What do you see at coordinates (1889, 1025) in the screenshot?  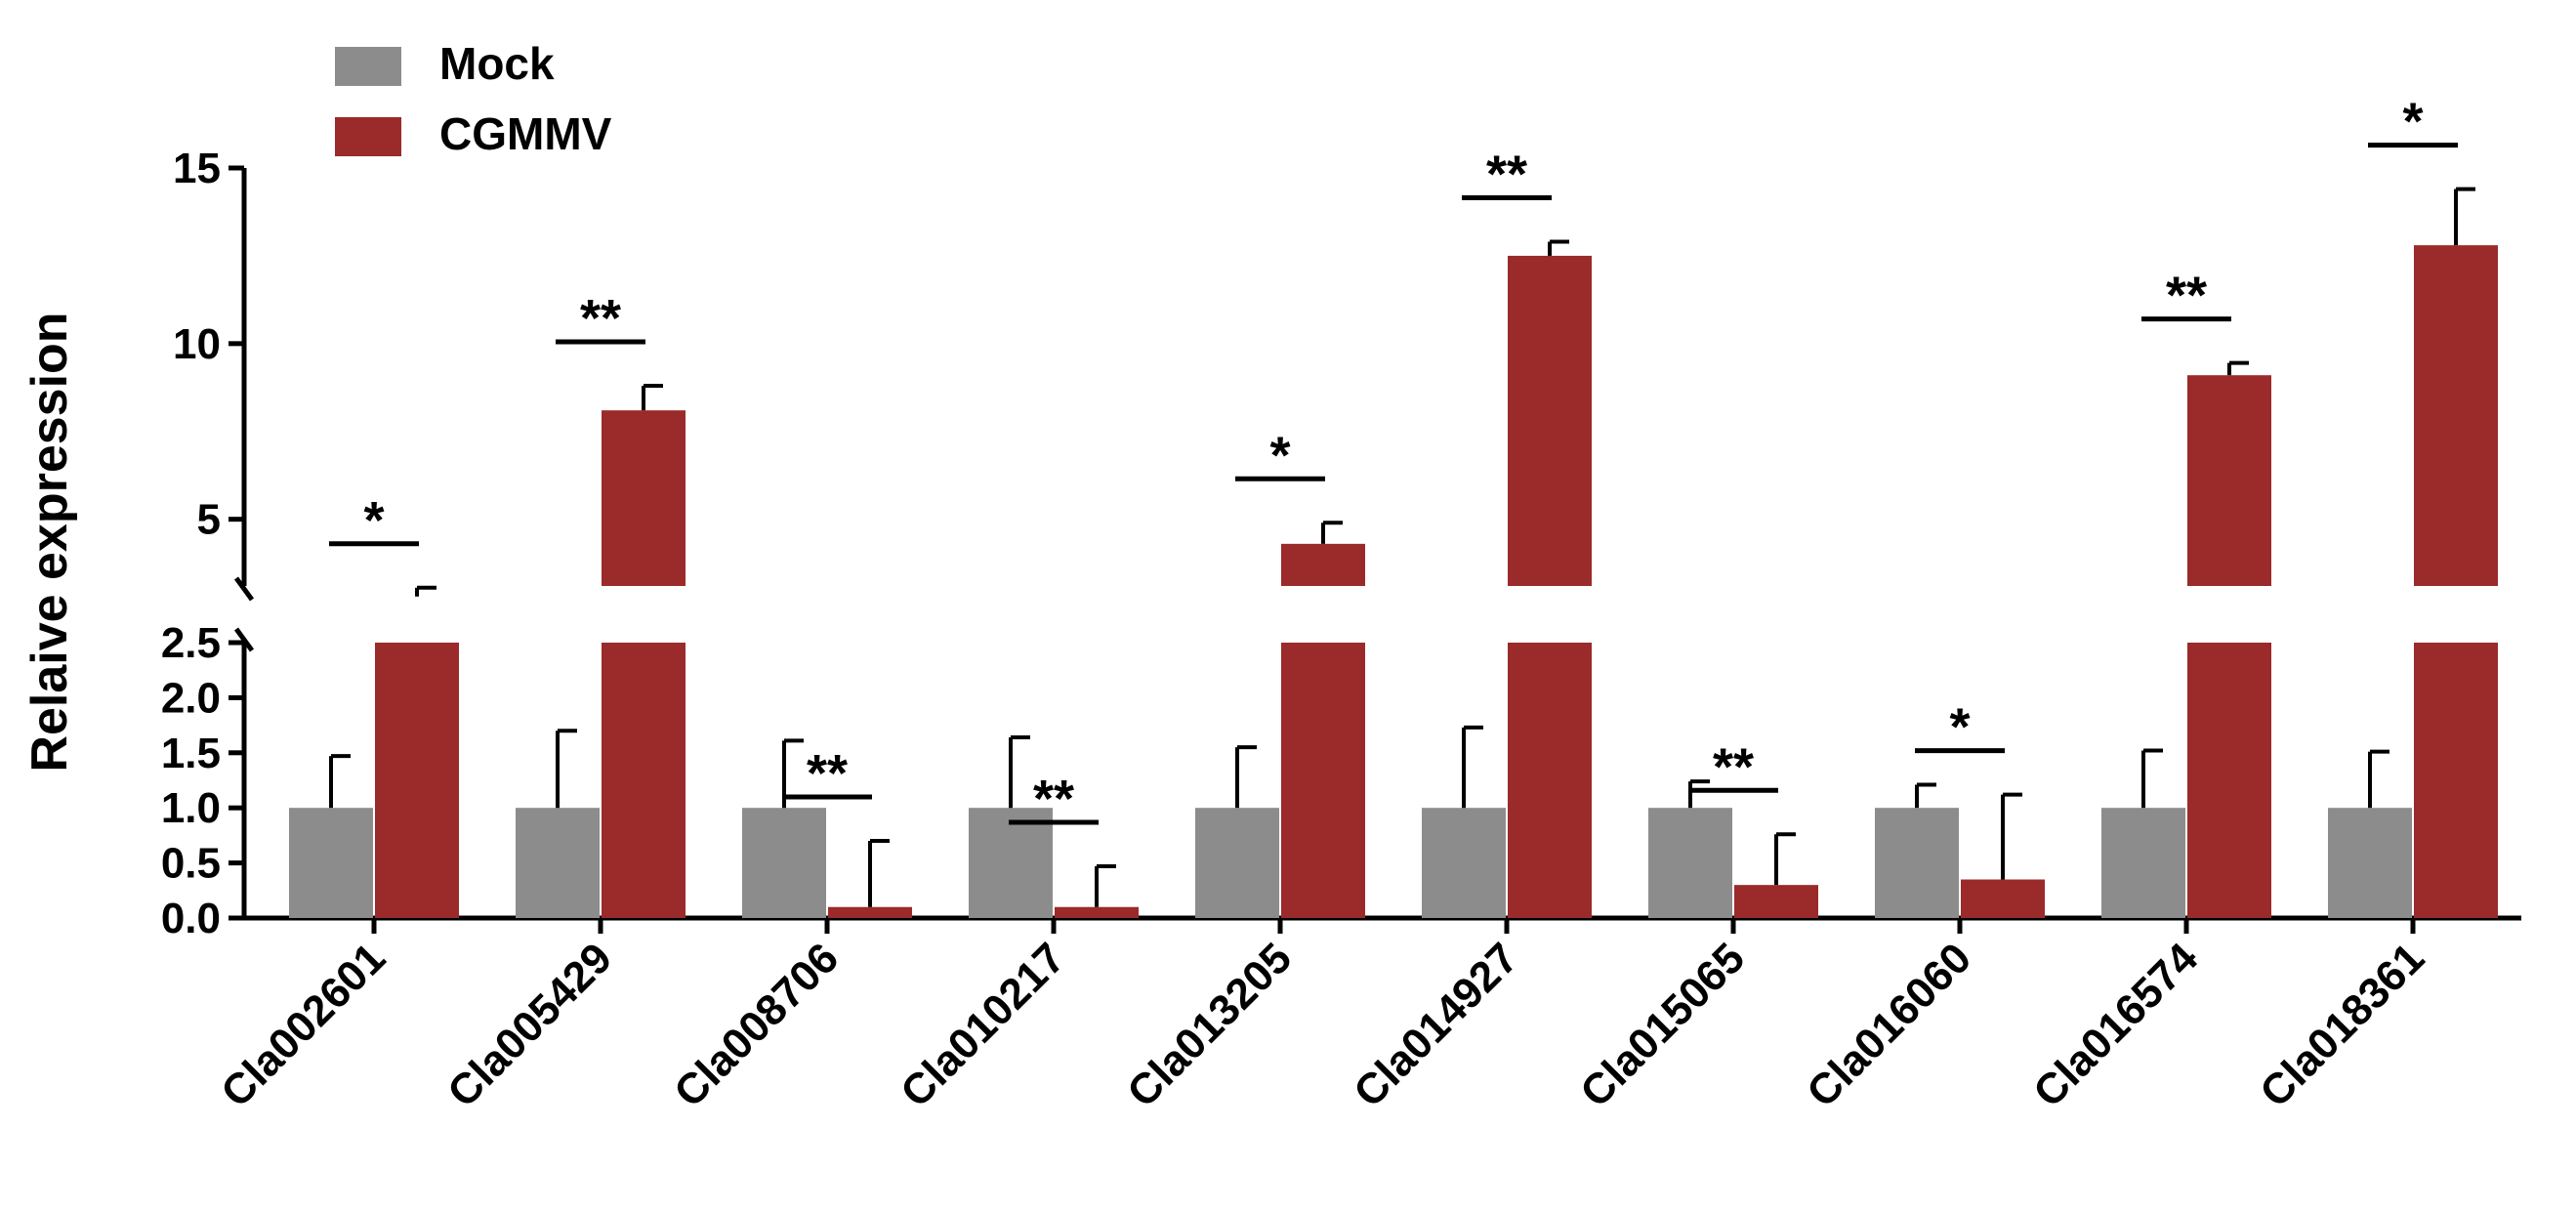 I see `x-tick-label: Cla016060` at bounding box center [1889, 1025].